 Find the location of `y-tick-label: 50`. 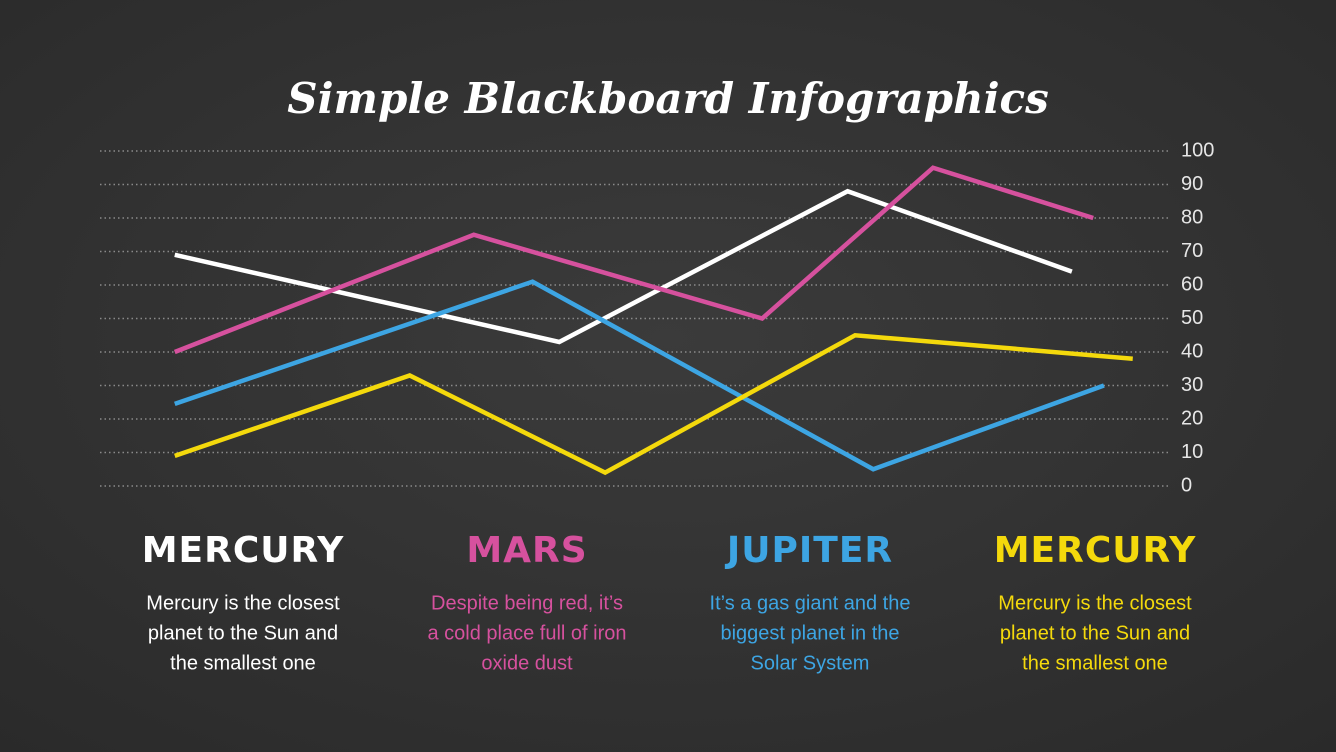

y-tick-label: 50 is located at coordinates (1192, 318).